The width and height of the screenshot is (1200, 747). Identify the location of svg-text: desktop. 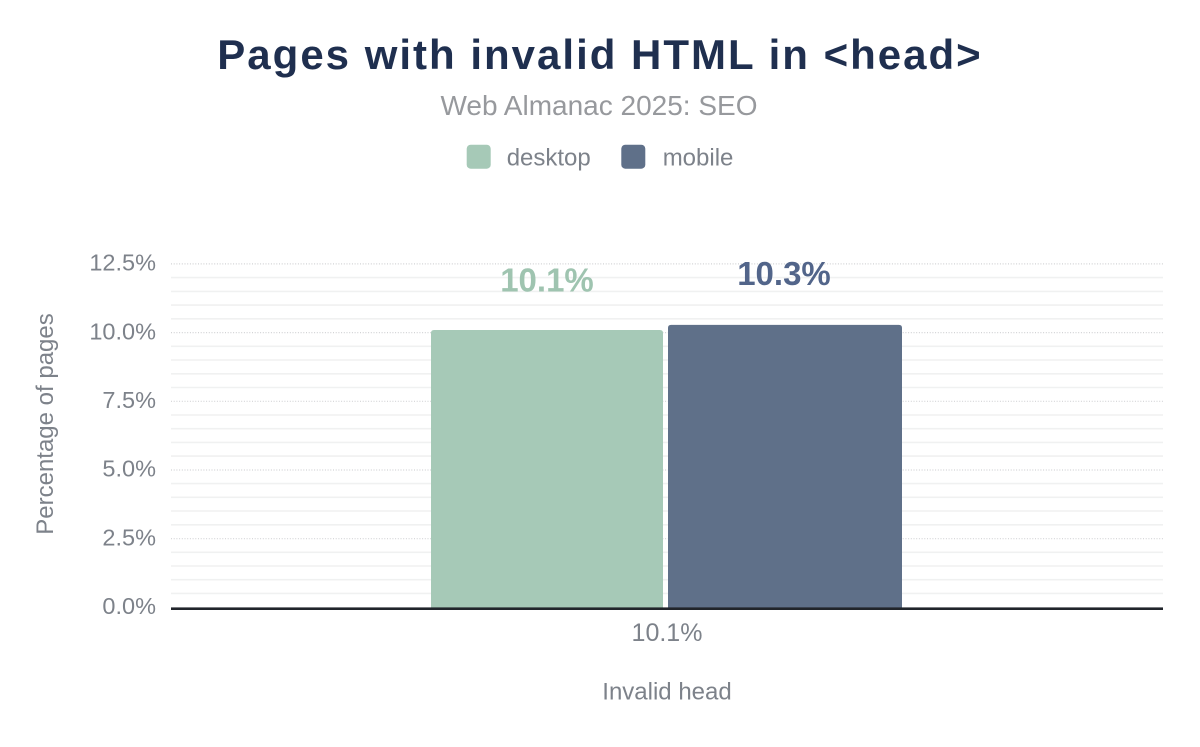
(549, 157).